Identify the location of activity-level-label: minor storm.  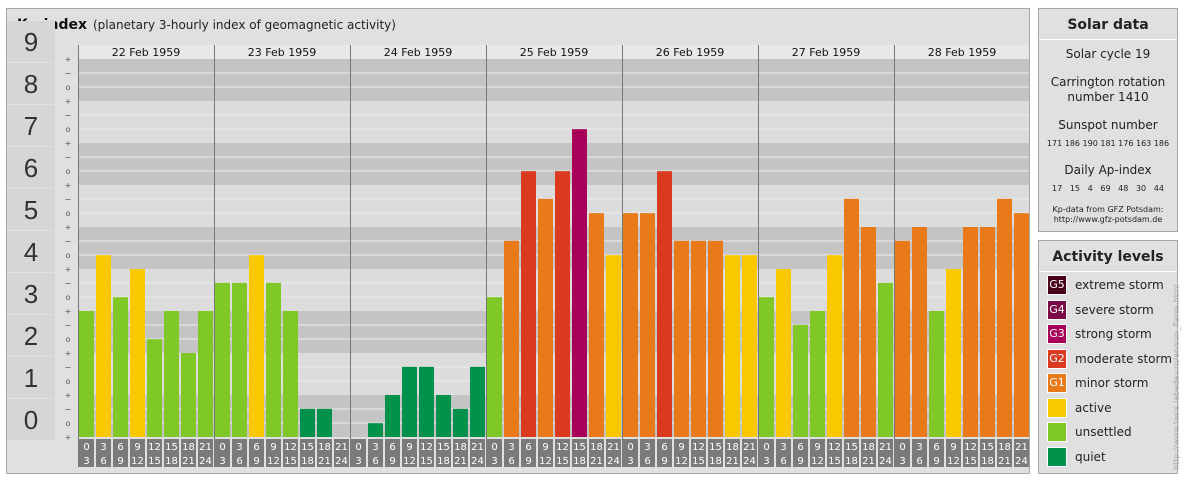
(1112, 383).